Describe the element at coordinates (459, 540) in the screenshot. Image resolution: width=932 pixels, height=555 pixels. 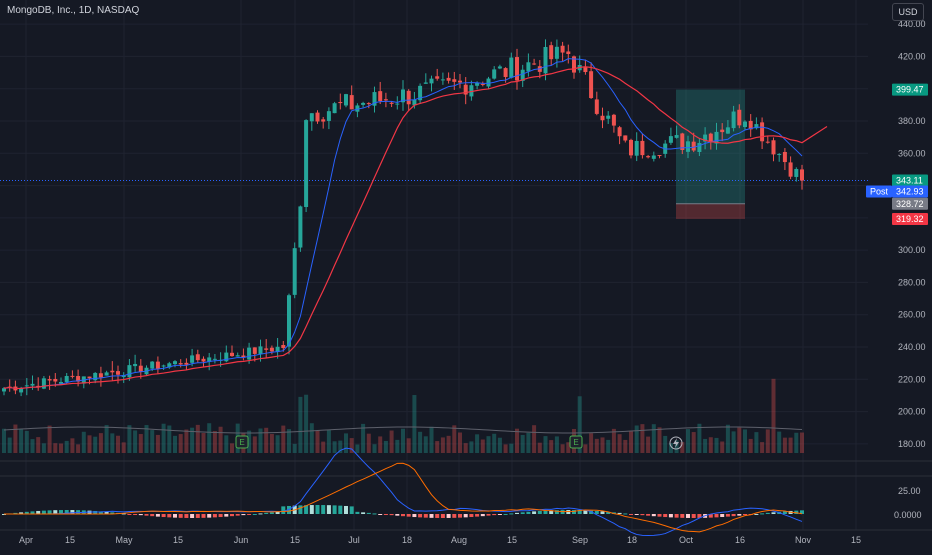
I see `x-tick-label: Aug` at that location.